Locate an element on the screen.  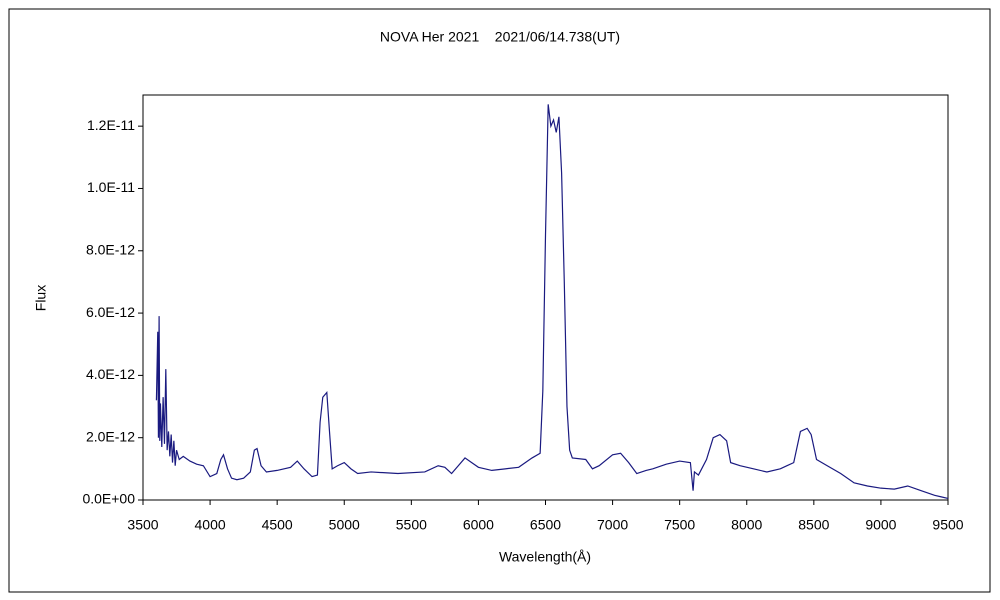
y-tick-label: 4.0E-12 is located at coordinates (110, 374).